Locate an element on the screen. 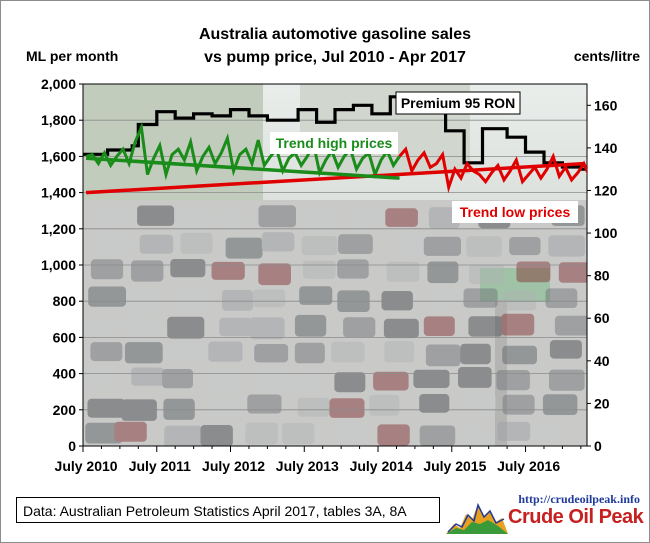 The width and height of the screenshot is (650, 543). y-right-tick-label: 120 is located at coordinates (606, 190).